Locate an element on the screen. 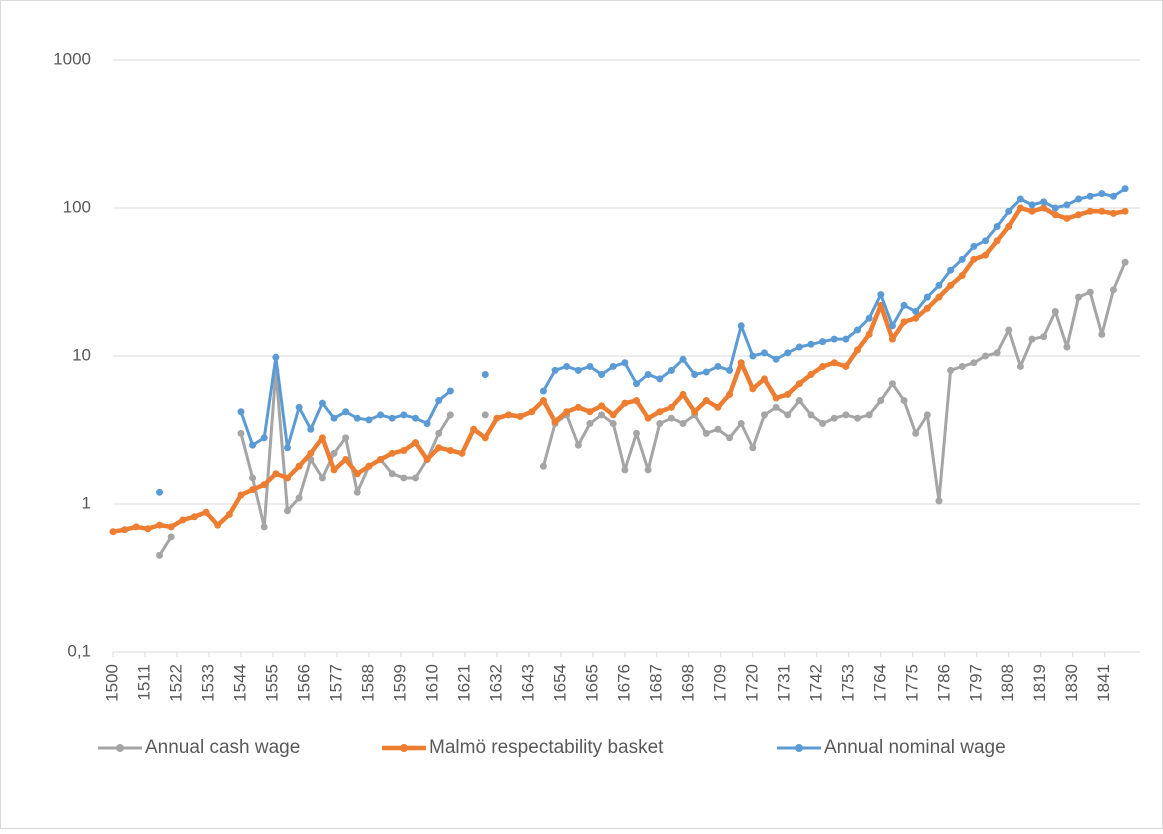  y-tick-label: 1000 is located at coordinates (72, 58).